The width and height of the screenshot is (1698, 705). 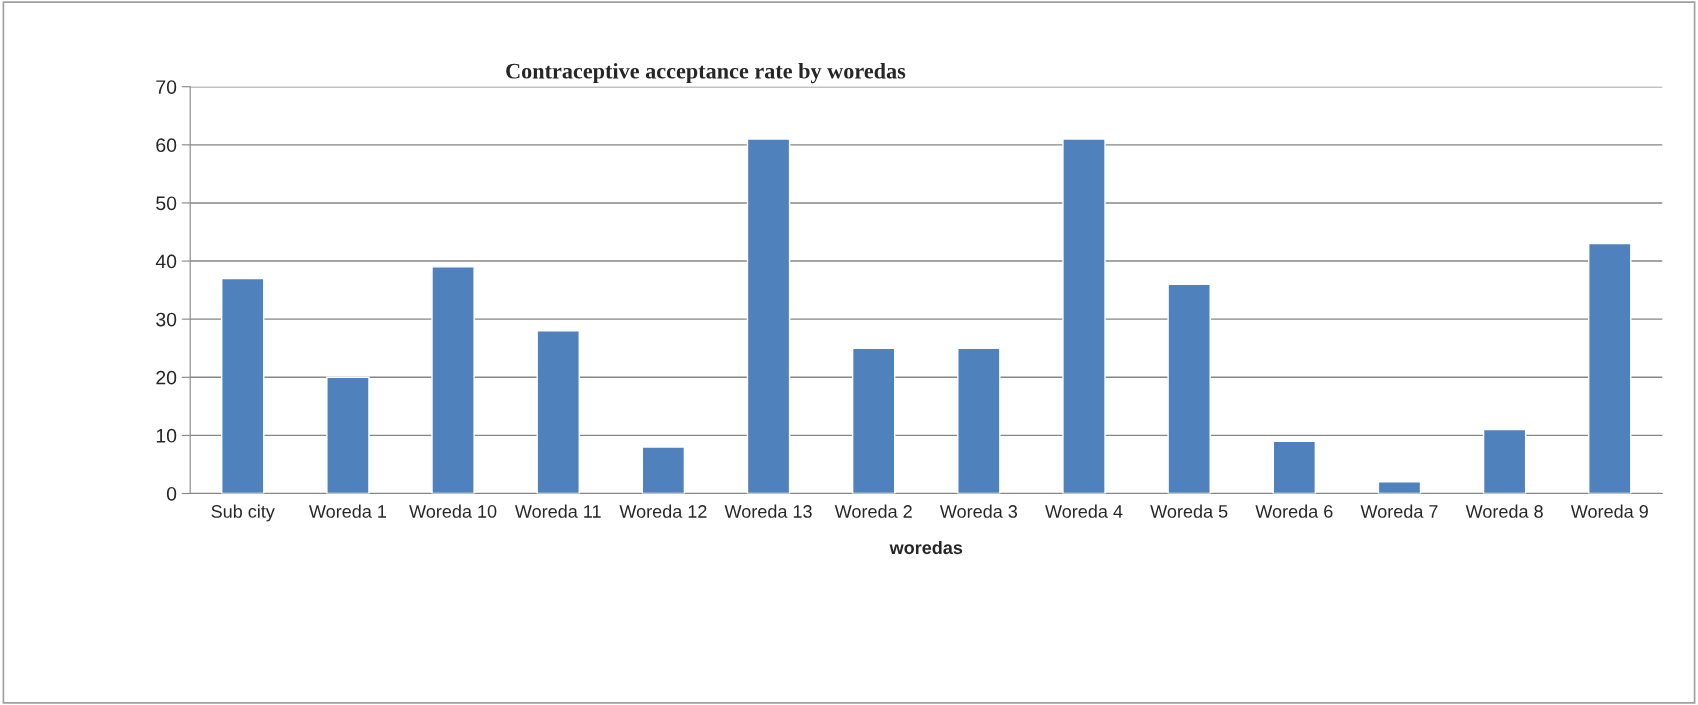 What do you see at coordinates (1609, 511) in the screenshot?
I see `x-tick-label: Woreda 9` at bounding box center [1609, 511].